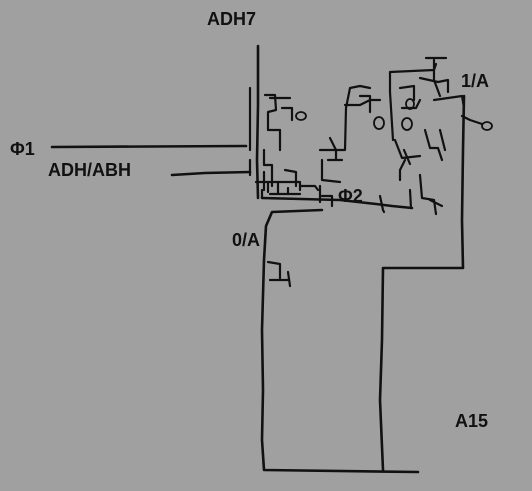 The height and width of the screenshot is (491, 532). What do you see at coordinates (149, 146) in the screenshot?
I see `wire-phi1` at bounding box center [149, 146].